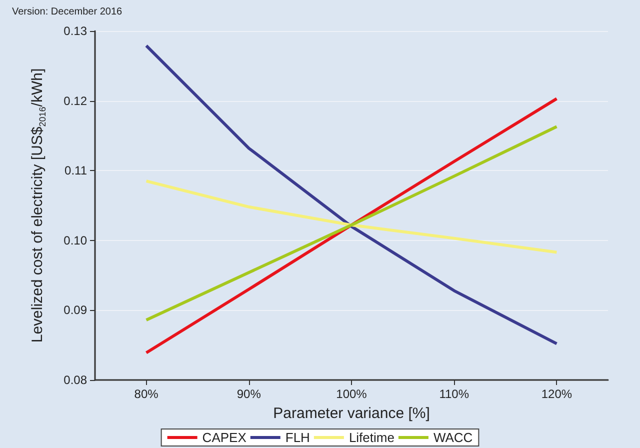  What do you see at coordinates (76, 240) in the screenshot?
I see `y-tick-label: 0.10` at bounding box center [76, 240].